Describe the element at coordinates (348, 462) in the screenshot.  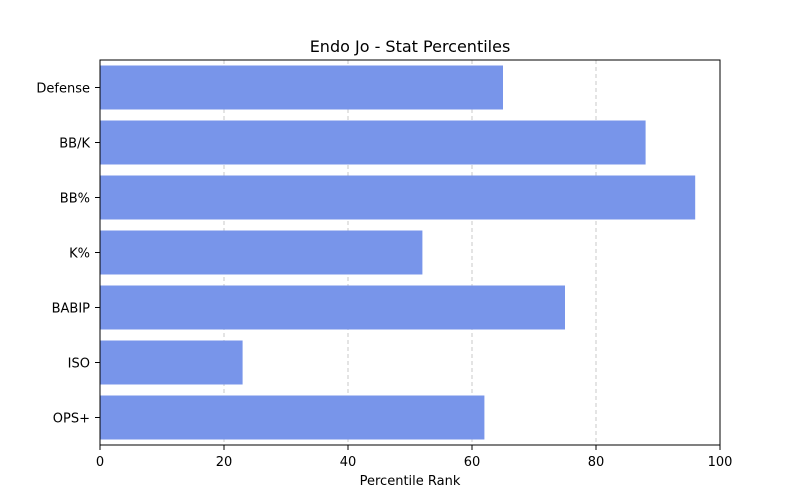
I see `x-tick-label: 40` at that location.